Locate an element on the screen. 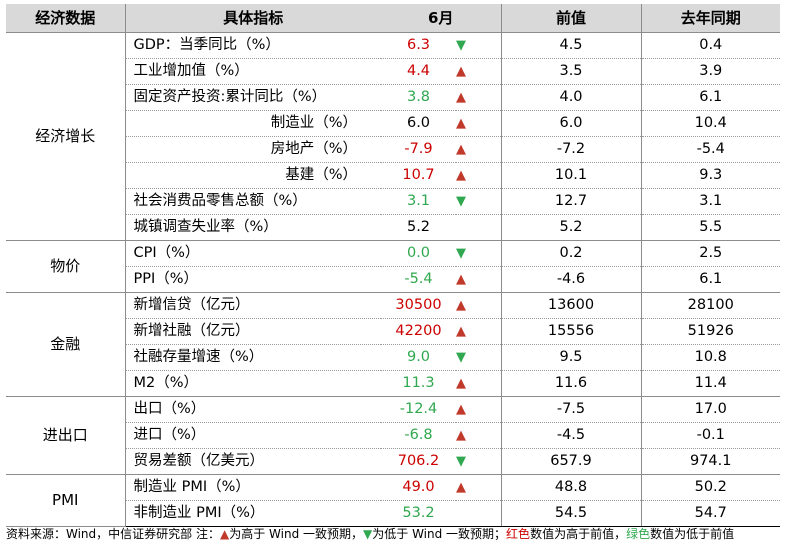  table-row: 非制造业 PMI（%） 53.2 54.5 54.7 is located at coordinates (393, 513).